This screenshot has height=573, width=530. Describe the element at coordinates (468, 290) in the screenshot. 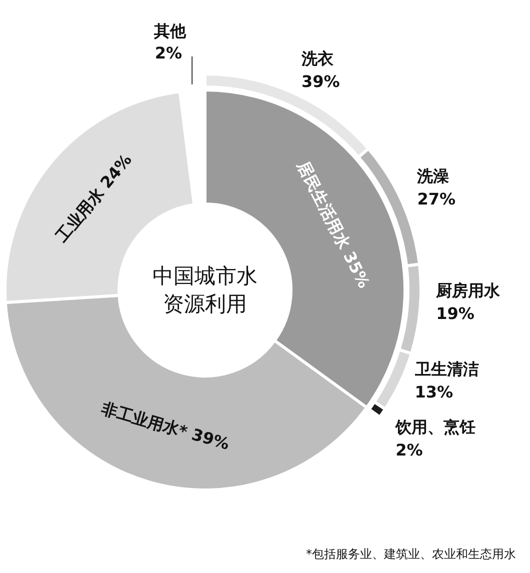

I see `slice-label: 厨房用水` at that location.